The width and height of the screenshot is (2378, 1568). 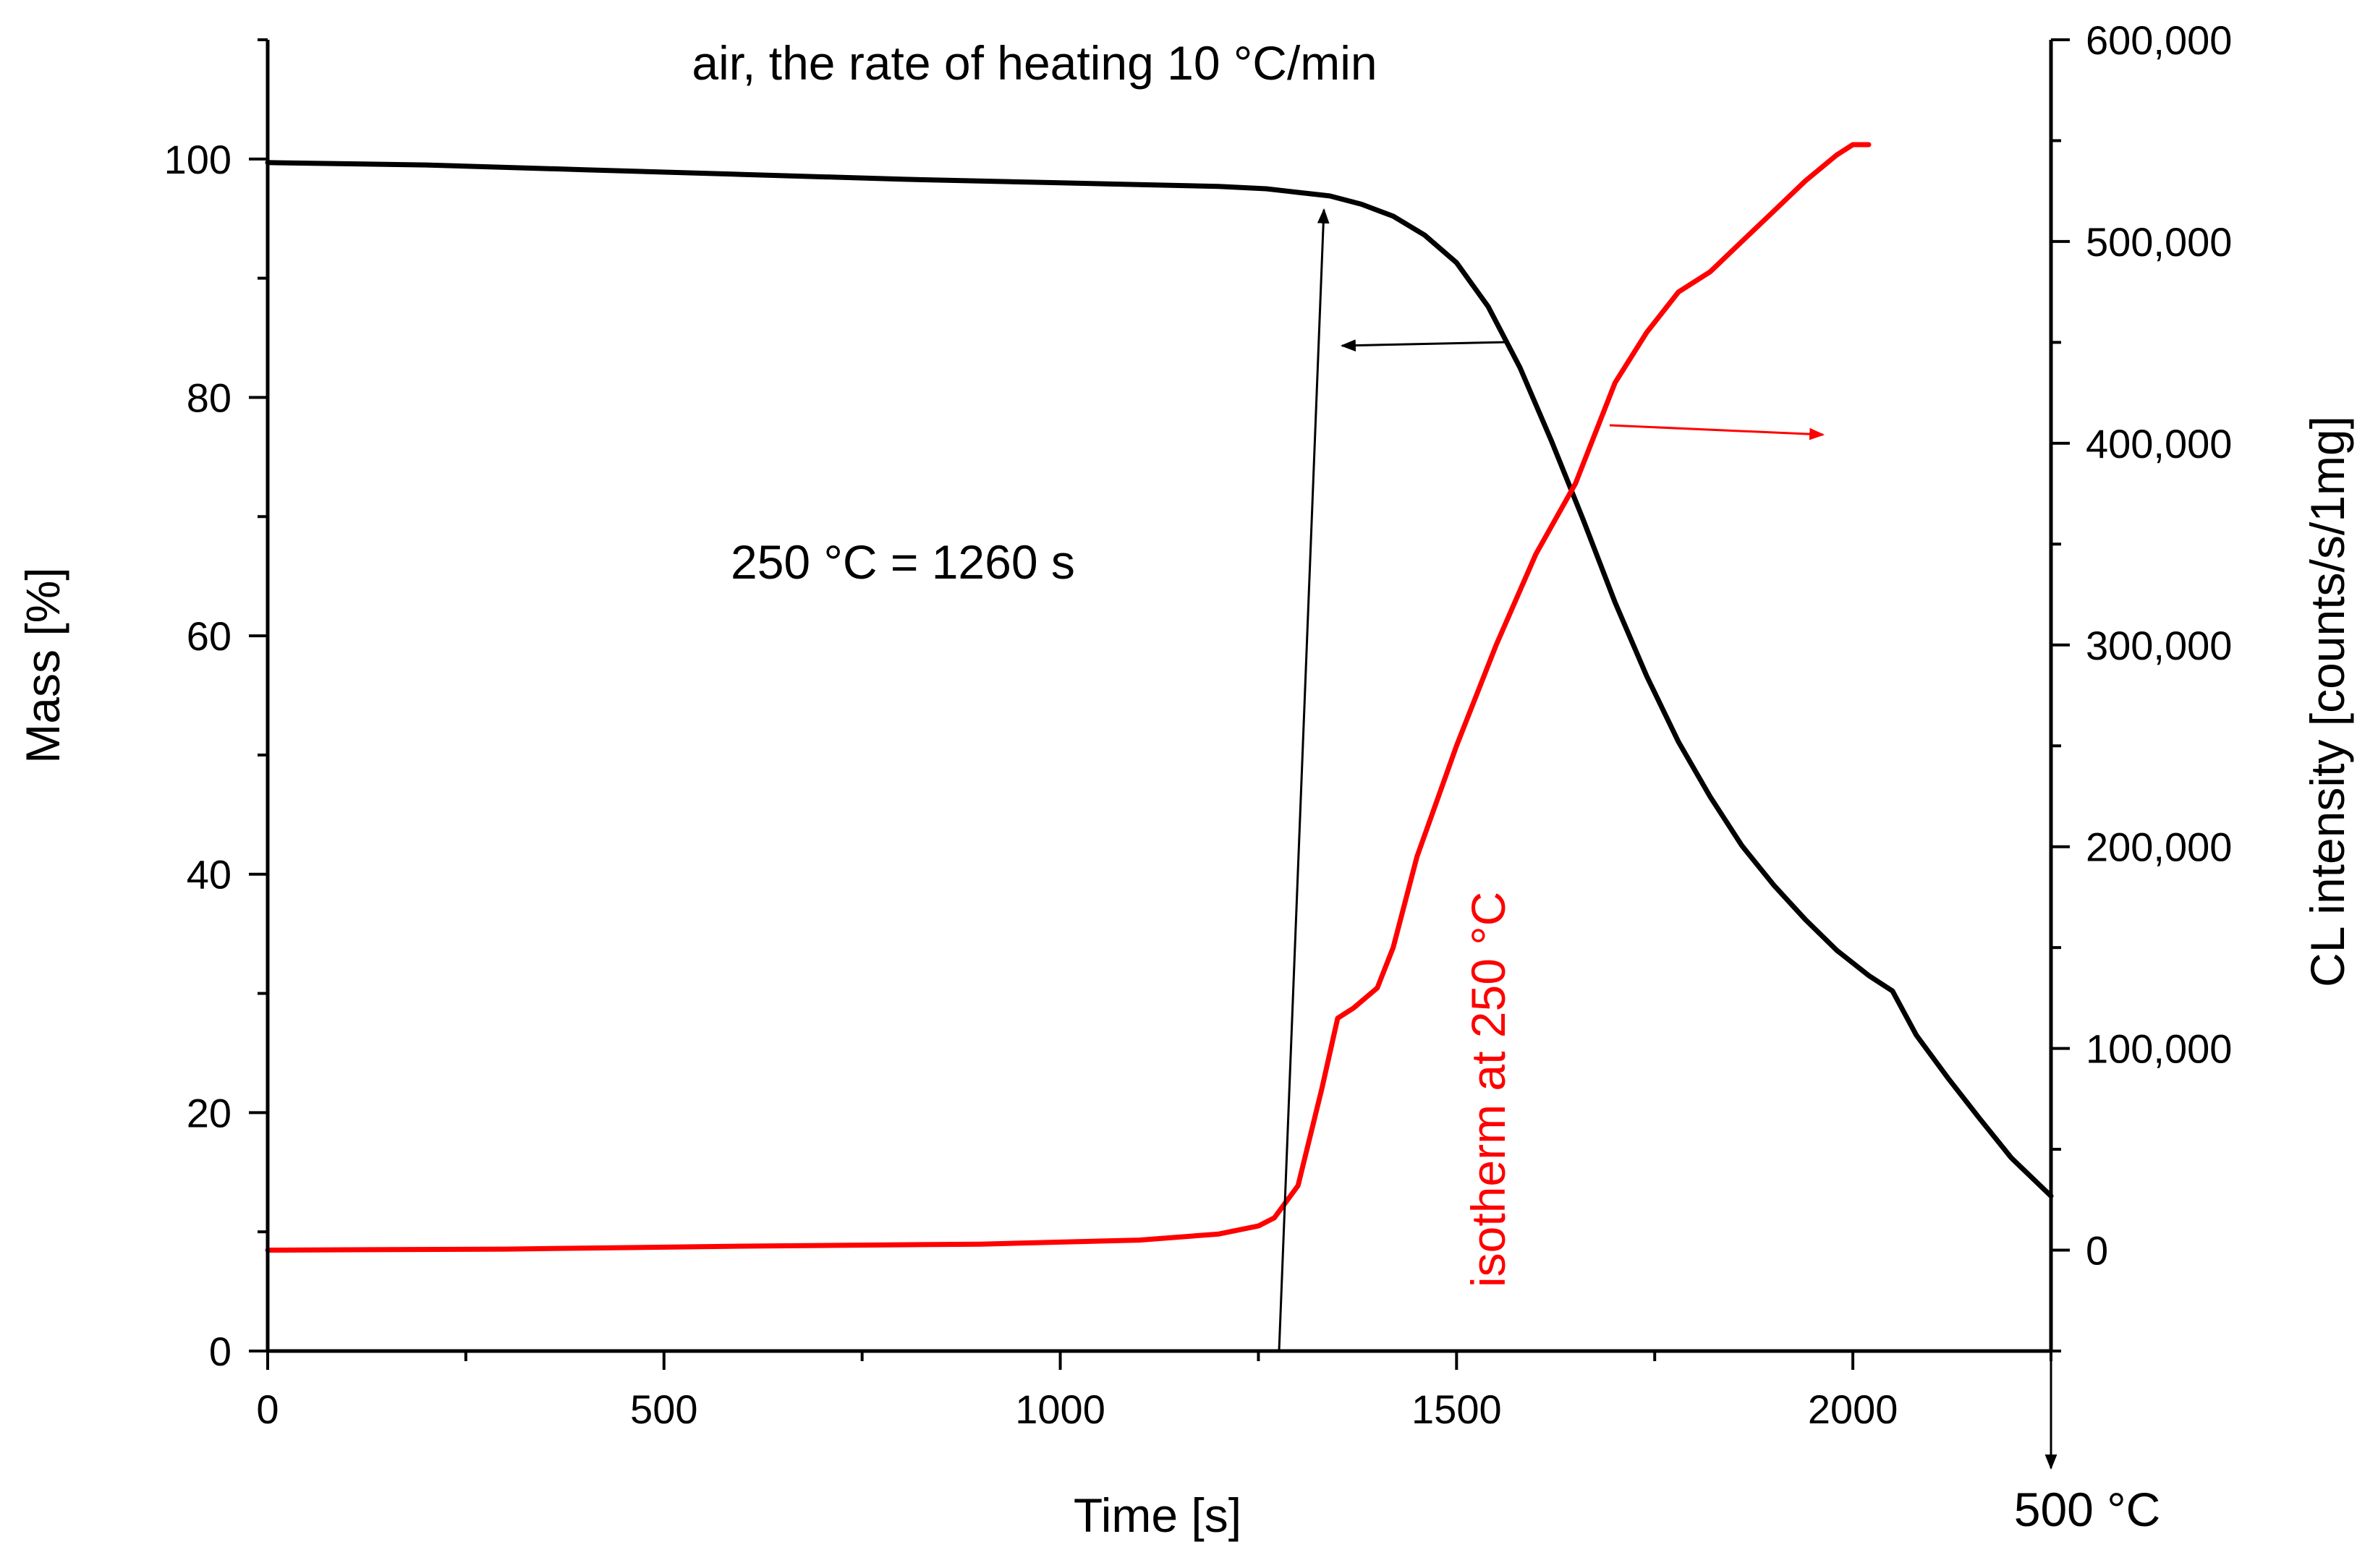 I want to click on y-right-tick-label: 500,000, so click(x=2159, y=242).